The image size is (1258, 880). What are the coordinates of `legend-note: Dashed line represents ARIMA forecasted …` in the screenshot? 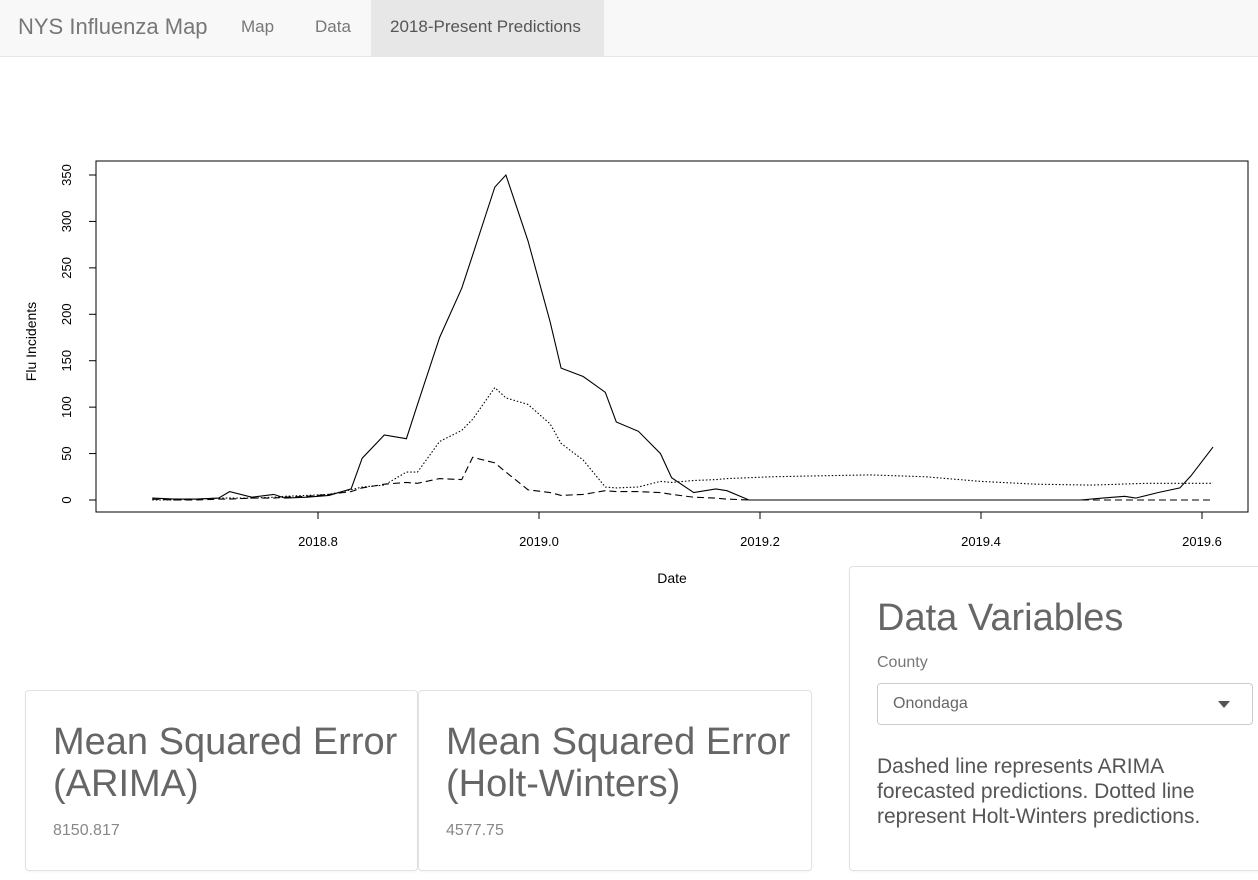 It's located at (1039, 791).